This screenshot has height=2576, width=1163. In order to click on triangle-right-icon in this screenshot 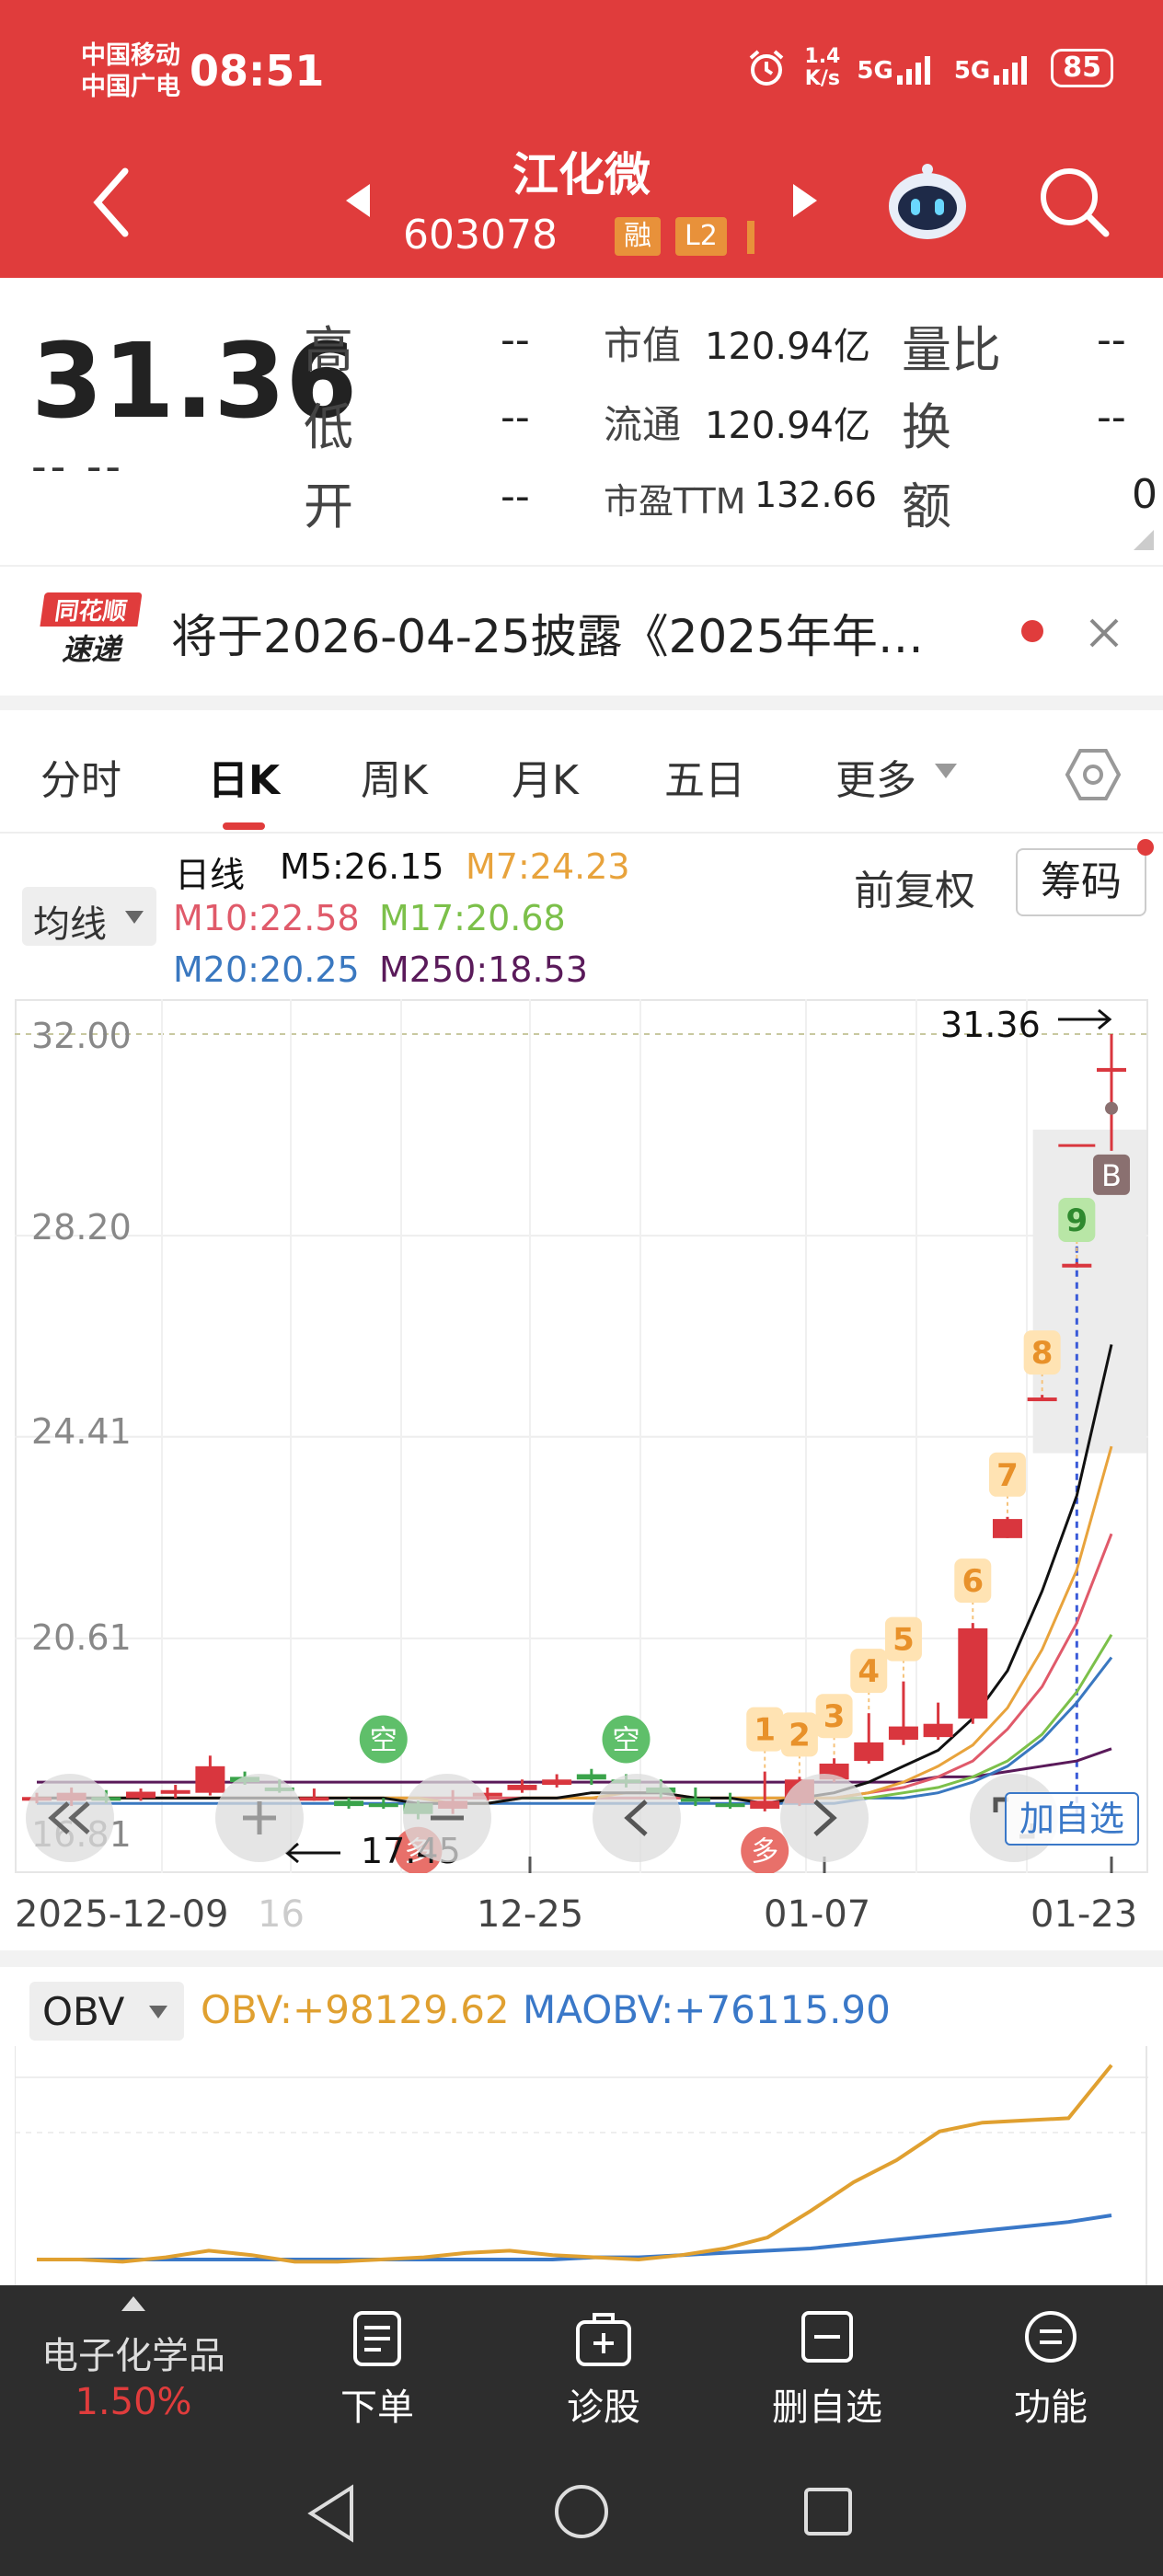, I will do `click(805, 200)`.